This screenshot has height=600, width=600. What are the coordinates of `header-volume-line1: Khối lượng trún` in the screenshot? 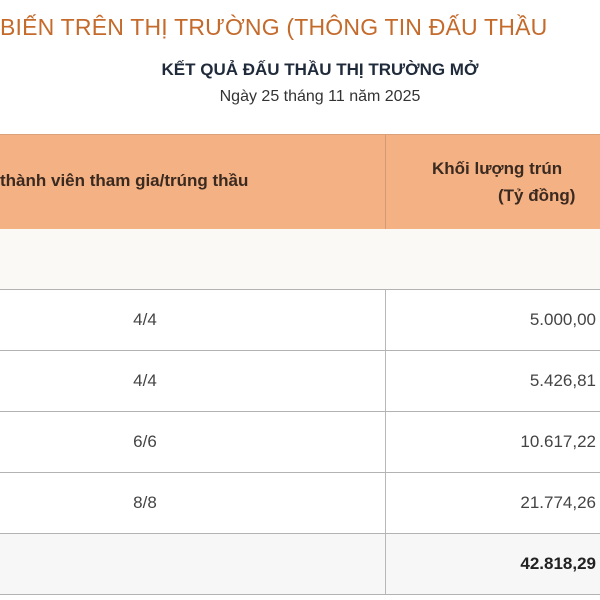 It's located at (497, 168).